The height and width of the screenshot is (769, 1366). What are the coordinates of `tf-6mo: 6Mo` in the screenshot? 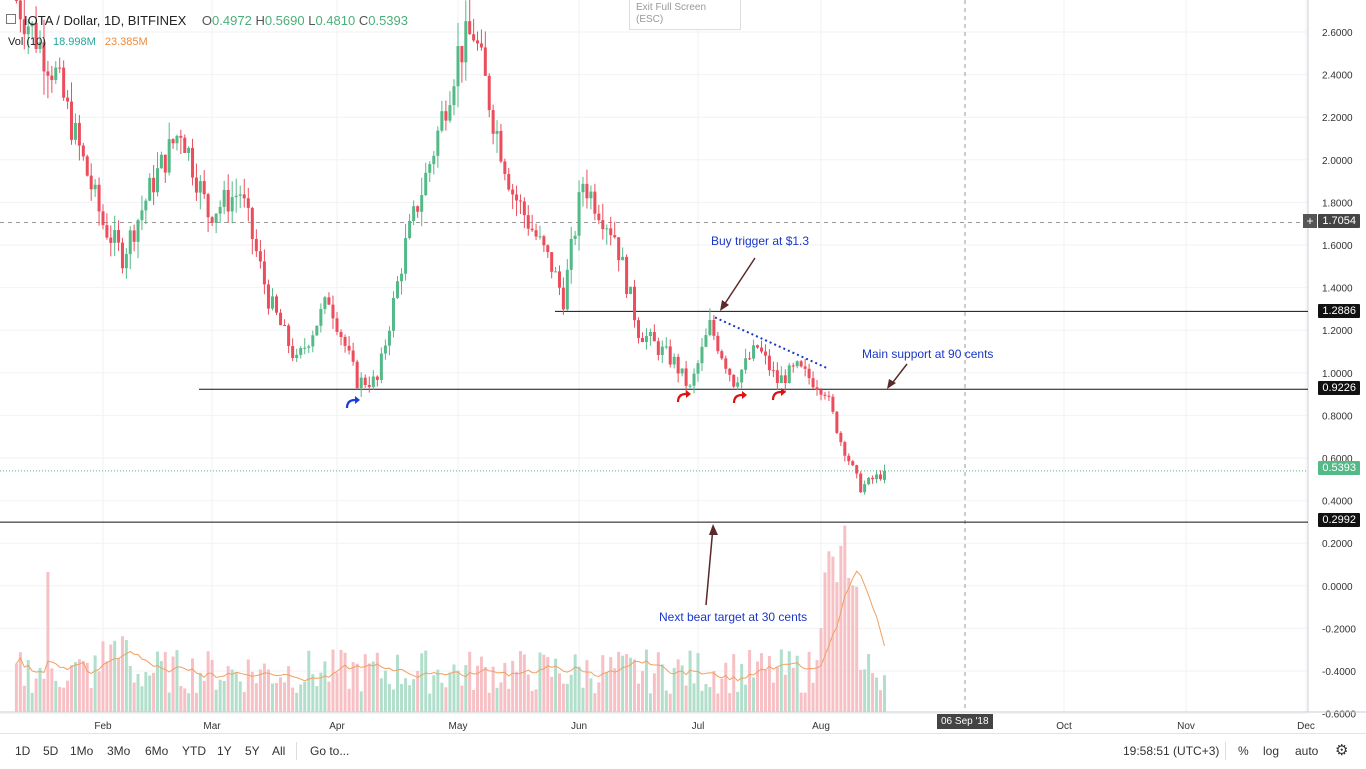 It's located at (157, 751).